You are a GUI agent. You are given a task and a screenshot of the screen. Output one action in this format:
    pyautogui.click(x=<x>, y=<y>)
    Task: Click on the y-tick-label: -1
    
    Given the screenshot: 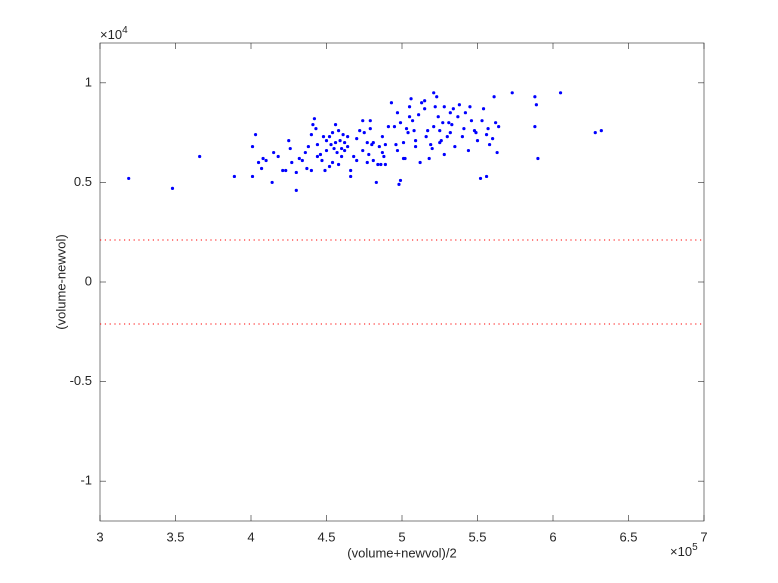 What is the action you would take?
    pyautogui.click(x=86, y=480)
    